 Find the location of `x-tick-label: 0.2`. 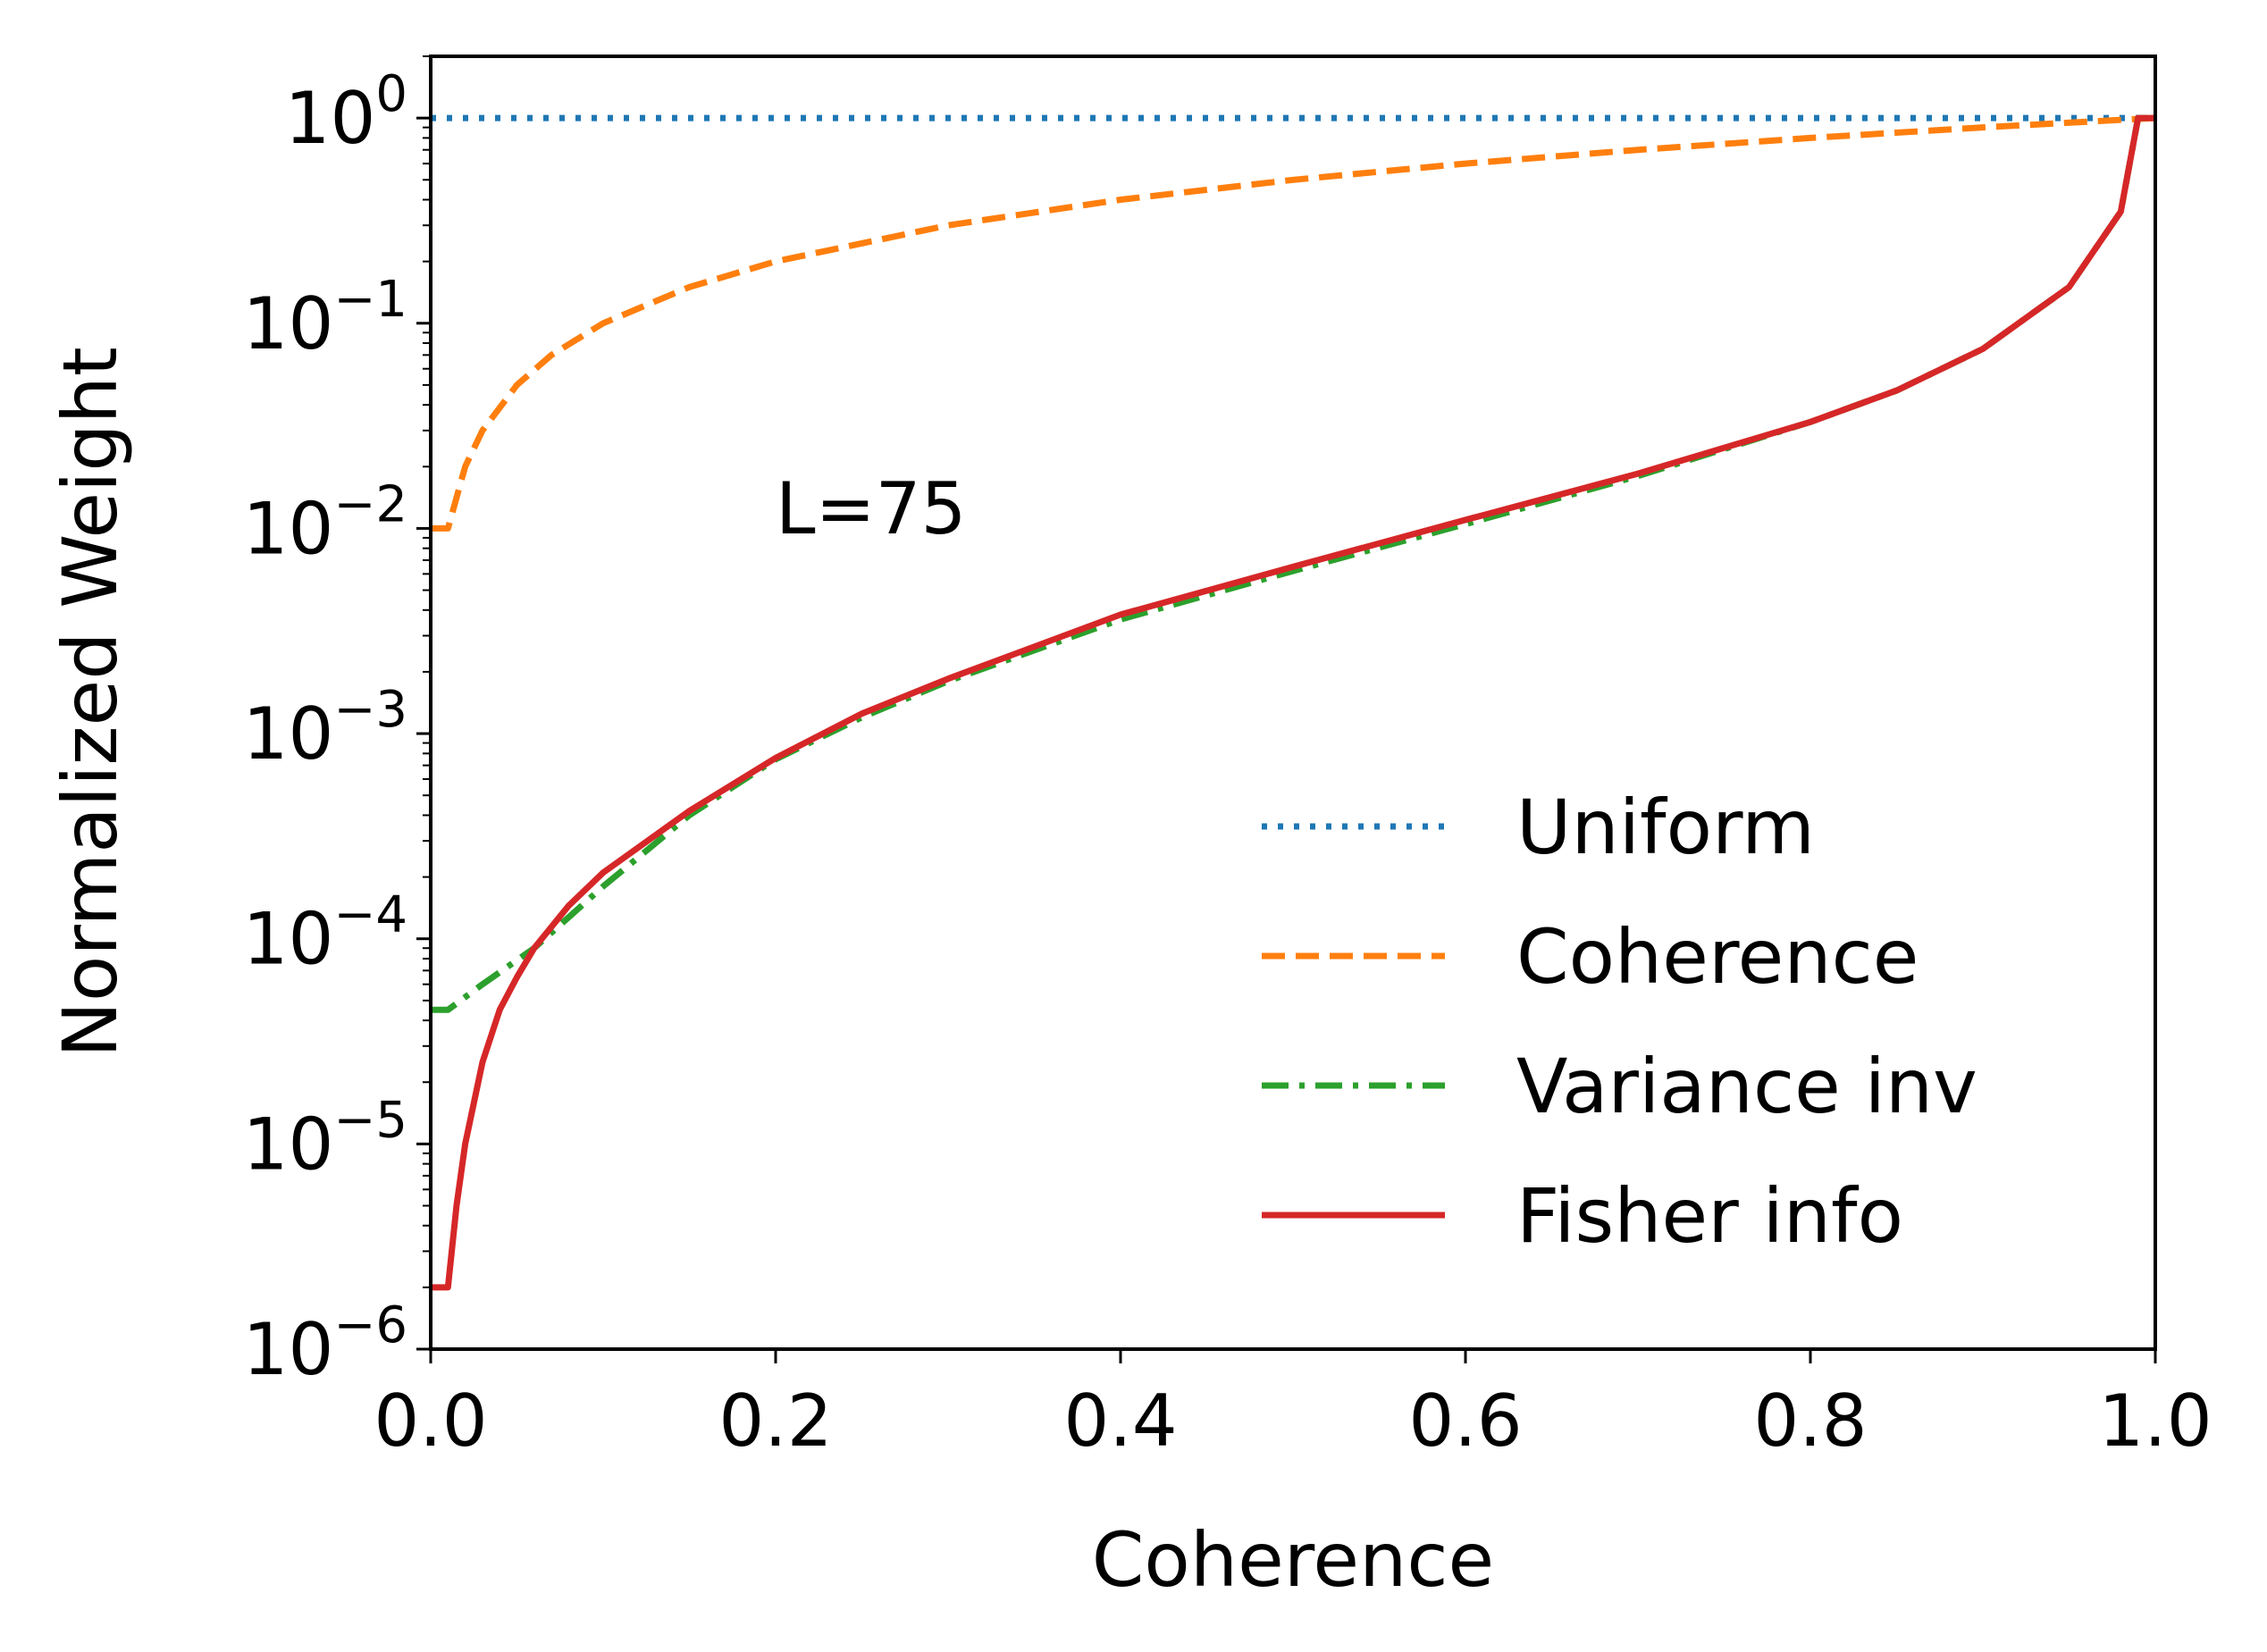

x-tick-label: 0.2 is located at coordinates (775, 1421).